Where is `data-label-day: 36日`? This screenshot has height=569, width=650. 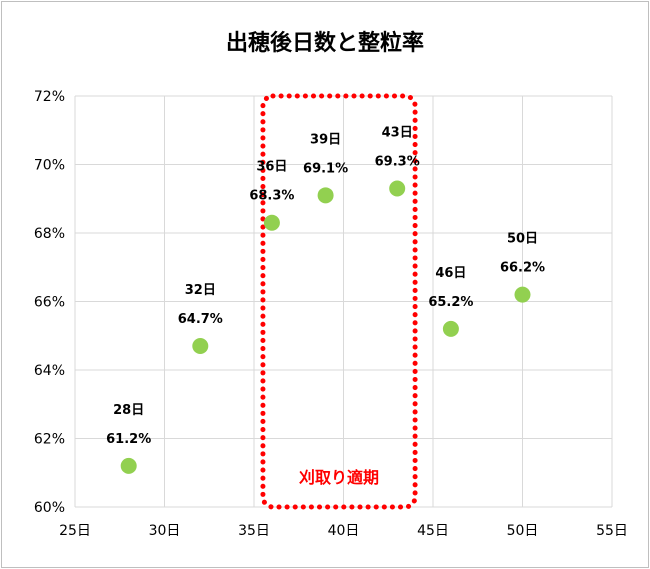
data-label-day: 36日 is located at coordinates (271, 167).